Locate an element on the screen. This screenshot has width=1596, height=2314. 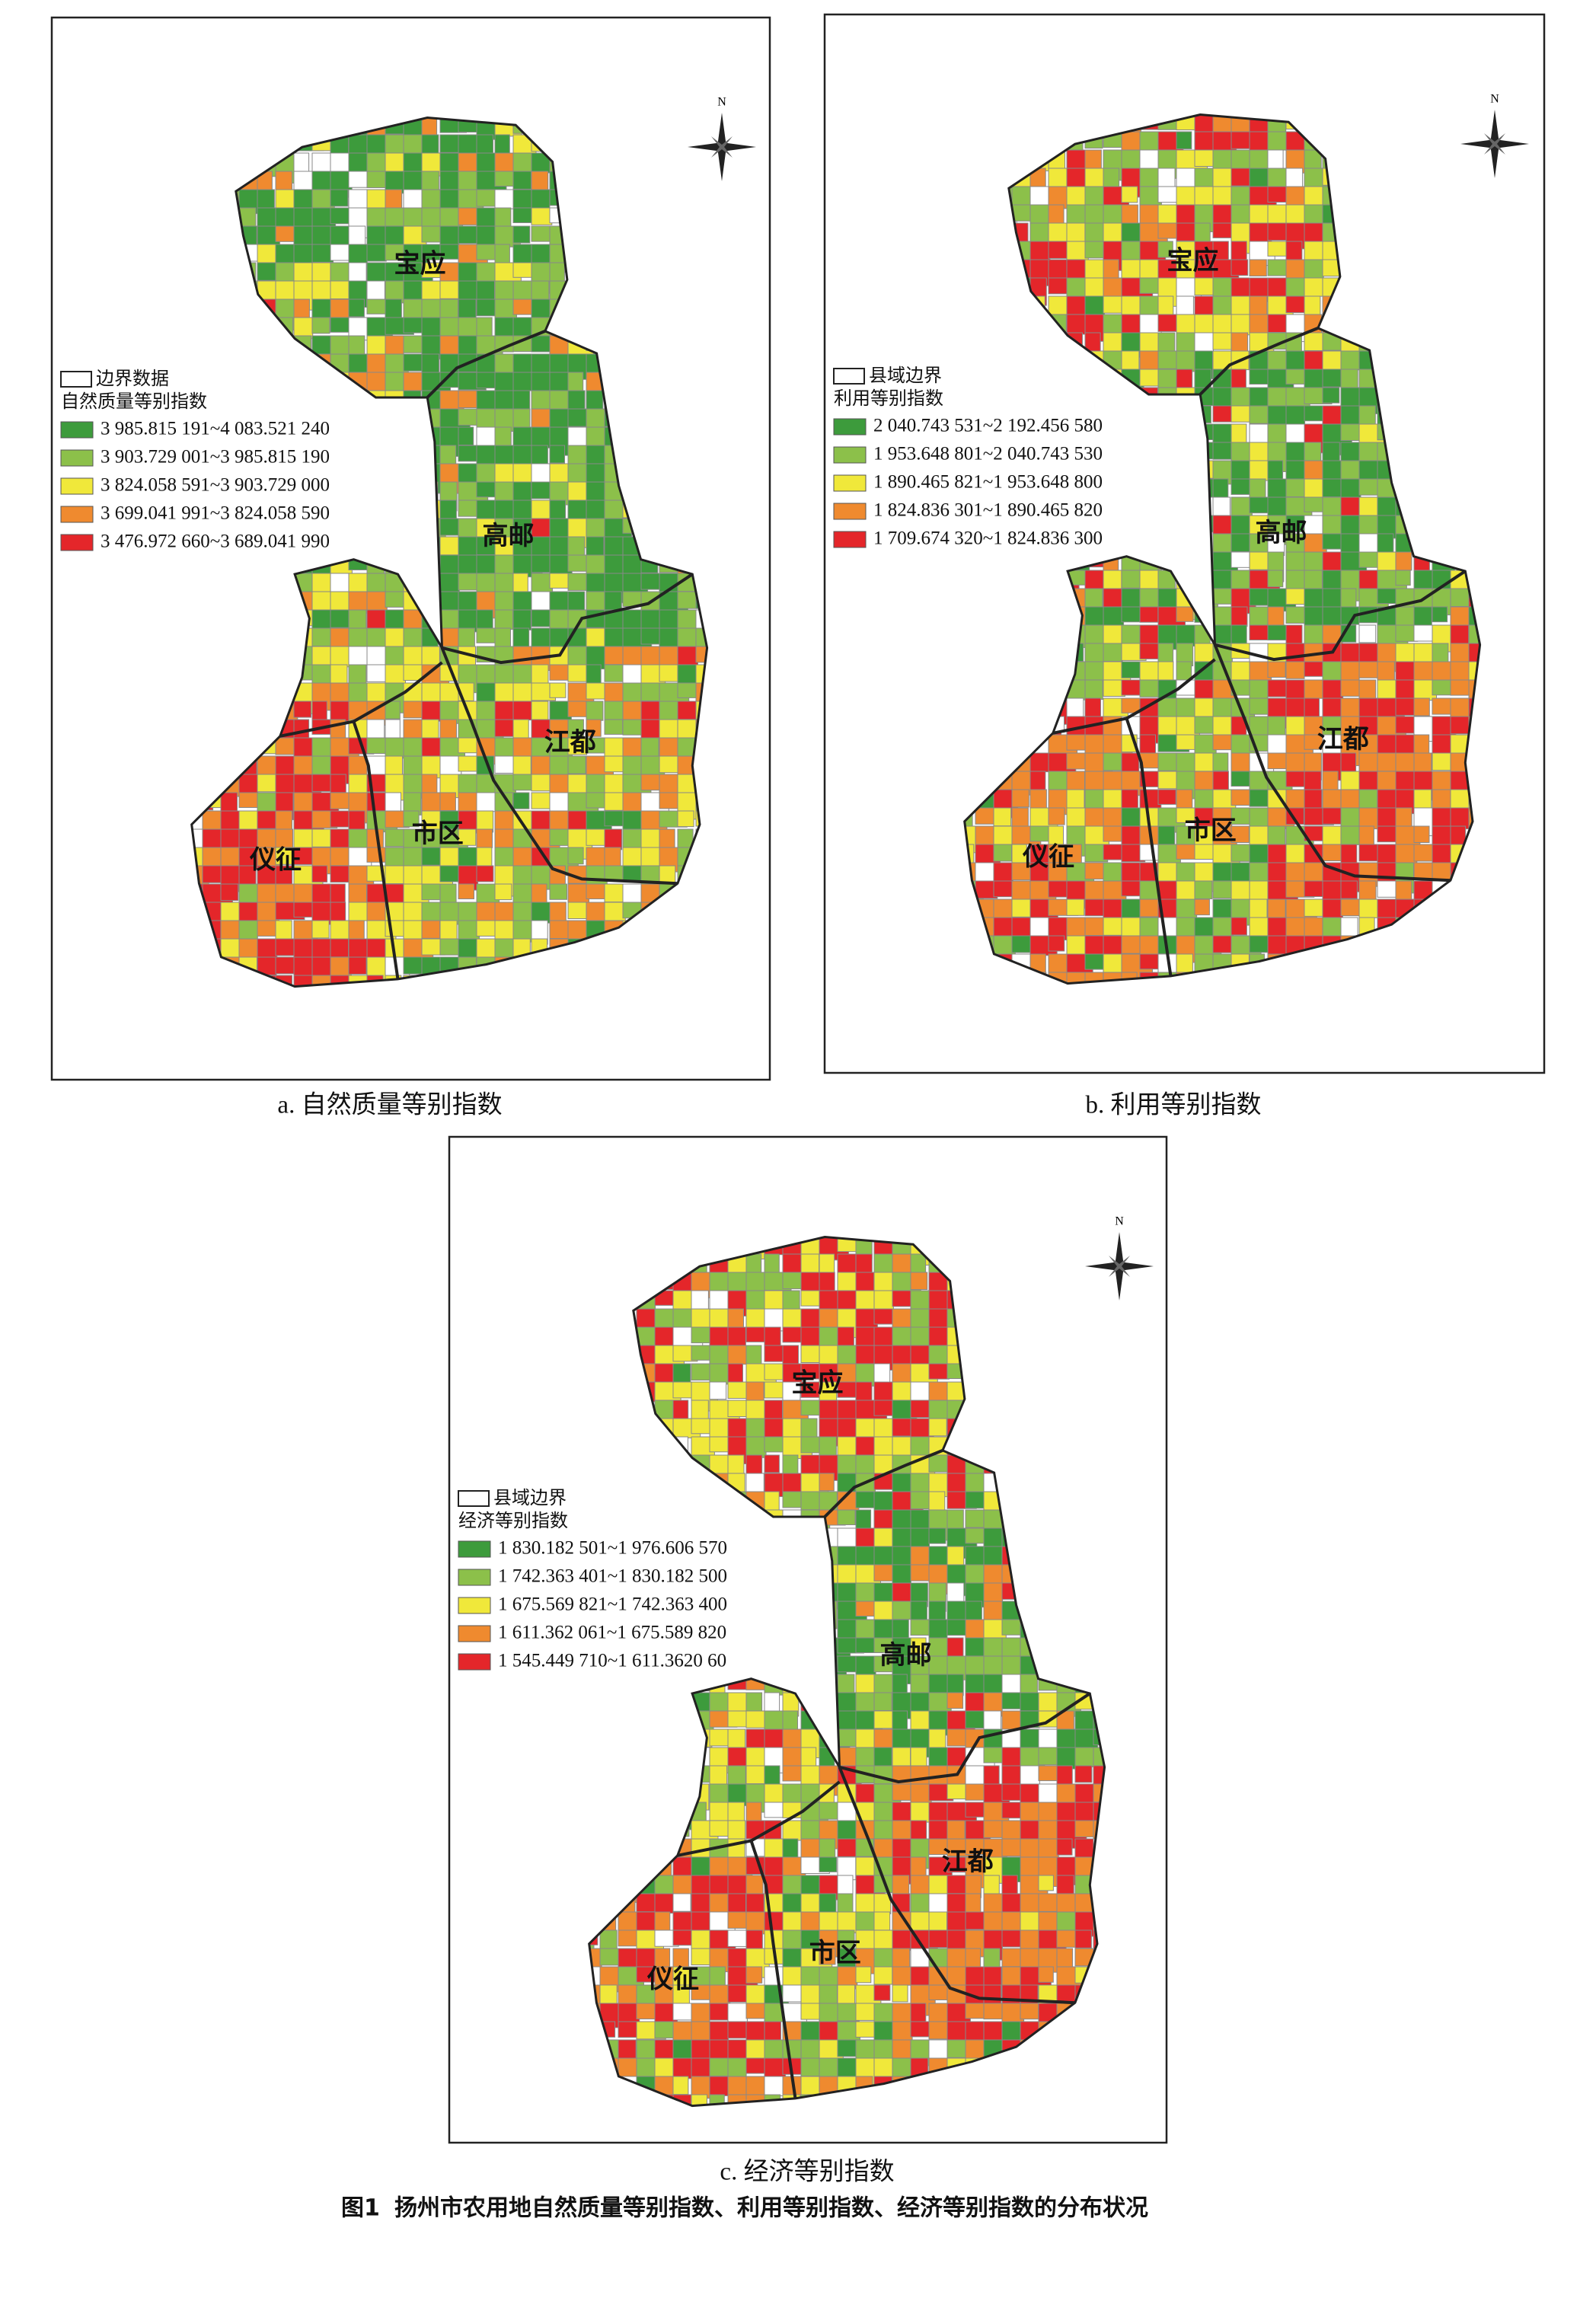
district-label: 仪征 is located at coordinates (275, 860).